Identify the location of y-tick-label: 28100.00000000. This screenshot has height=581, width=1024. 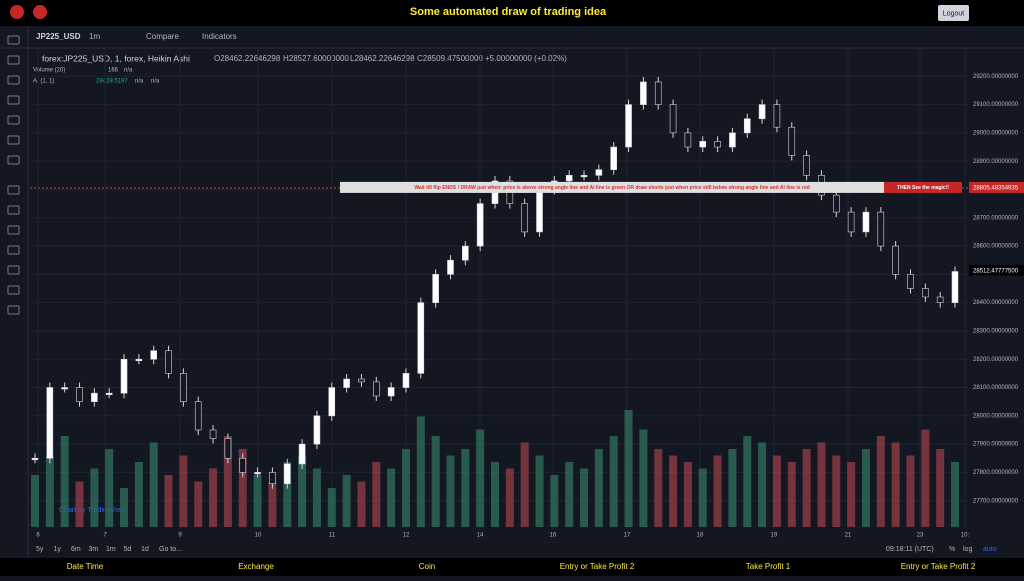
(996, 388).